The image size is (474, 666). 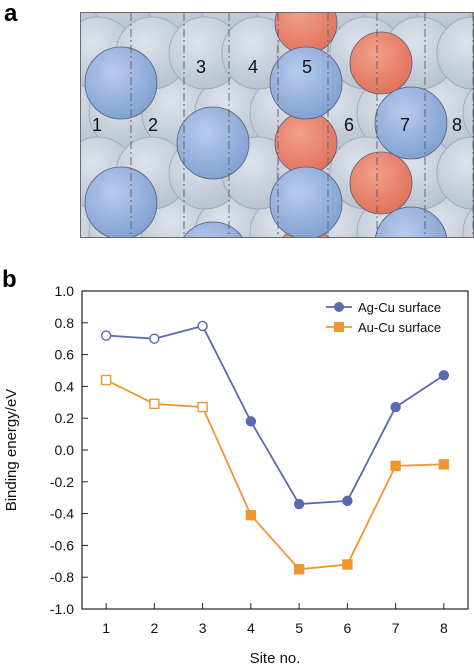 I want to click on x-tick-label: 7, so click(x=396, y=628).